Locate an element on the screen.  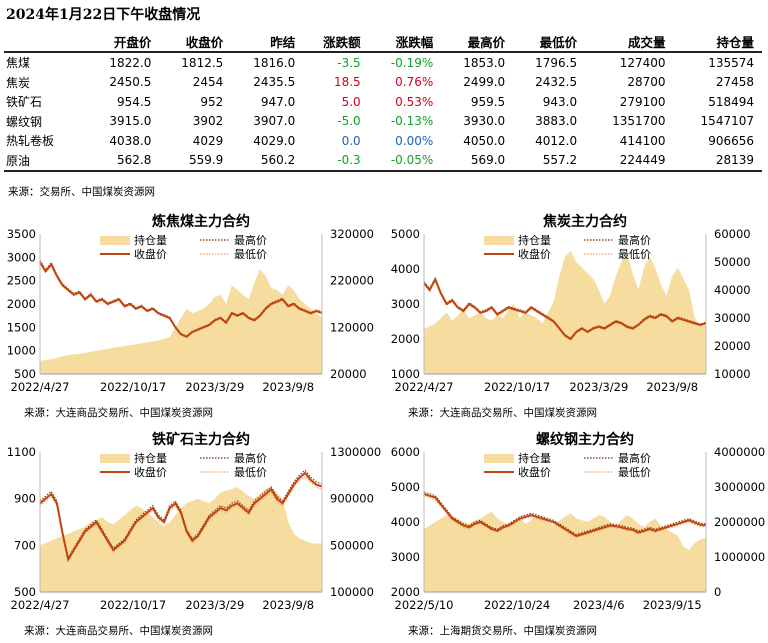
y-tick-label: 700 is located at coordinates (25, 545).